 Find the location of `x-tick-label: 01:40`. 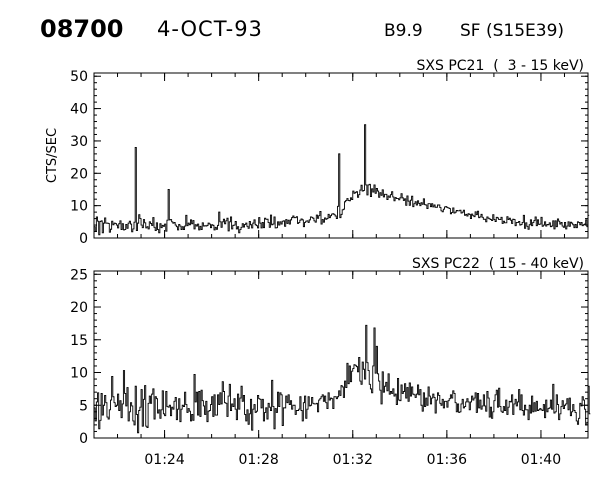

x-tick-label: 01:40 is located at coordinates (541, 460).